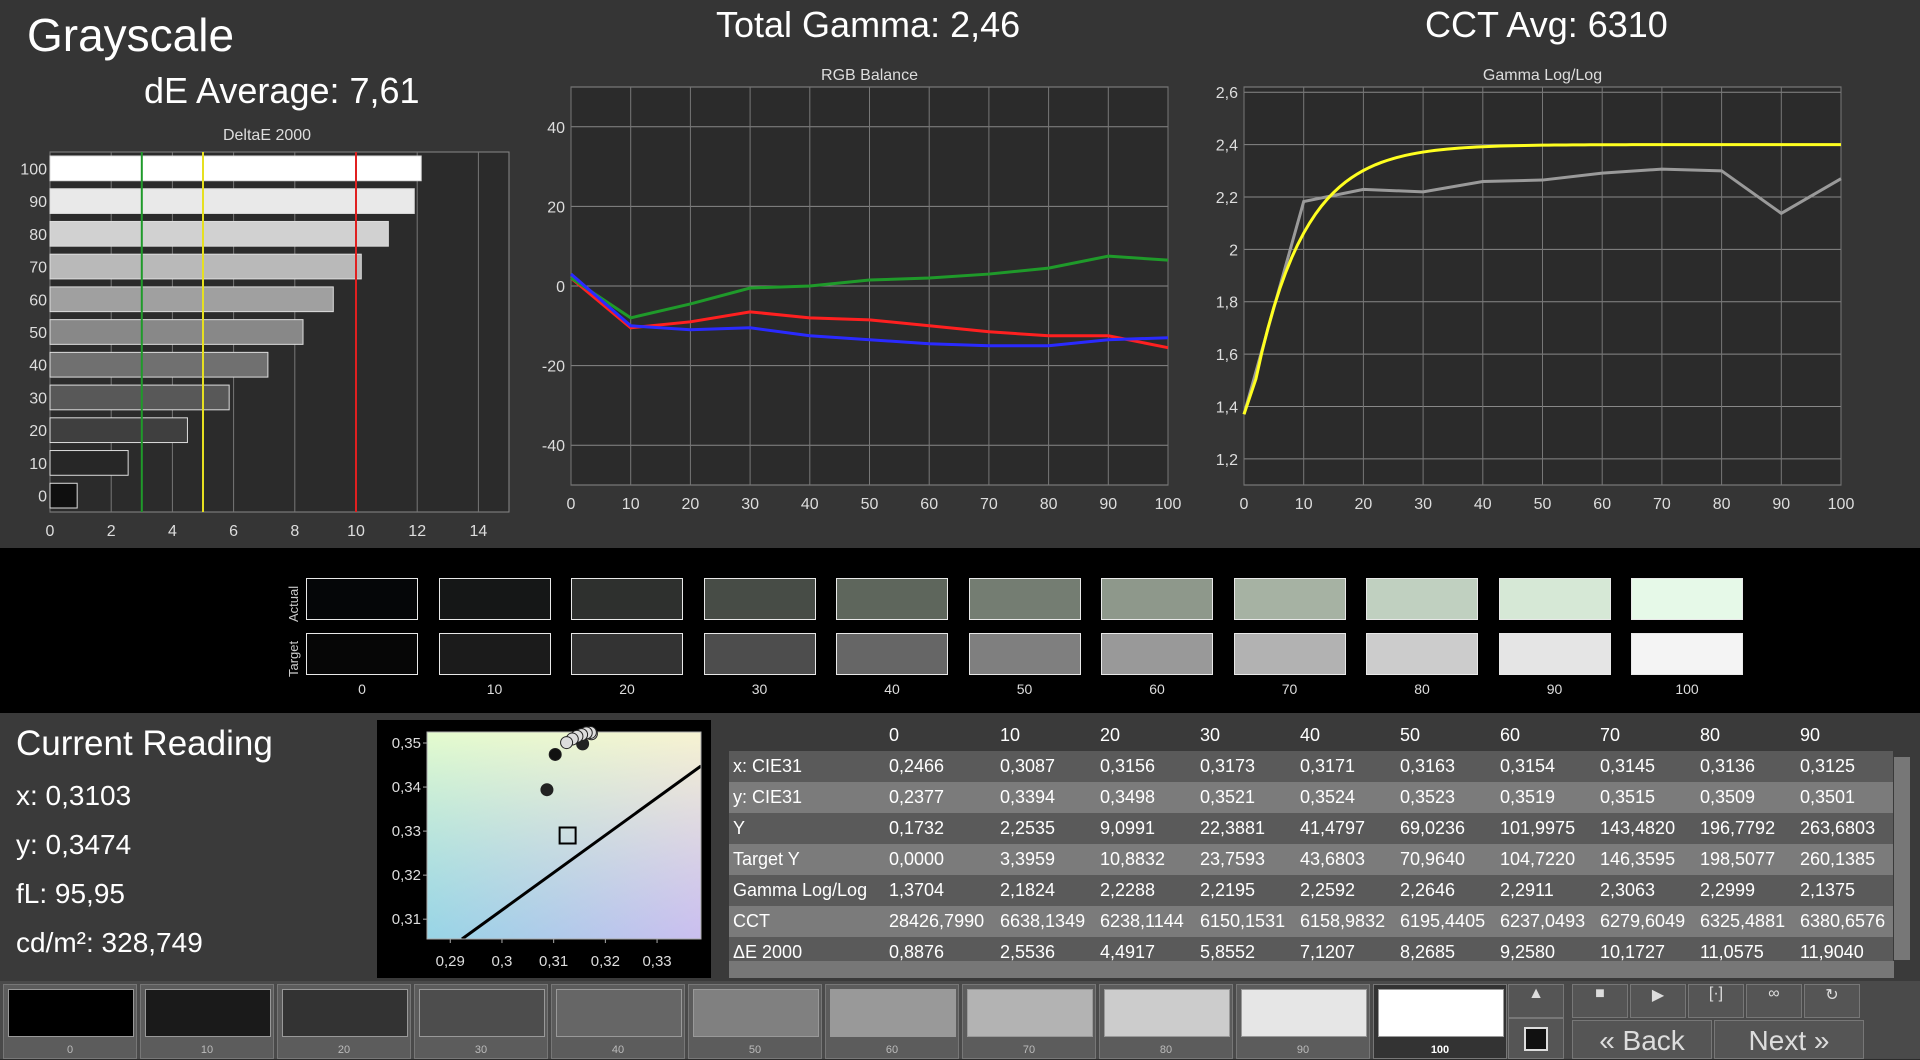 The image size is (1920, 1060). What do you see at coordinates (1844, 890) in the screenshot?
I see `table-cell: 2,1375` at bounding box center [1844, 890].